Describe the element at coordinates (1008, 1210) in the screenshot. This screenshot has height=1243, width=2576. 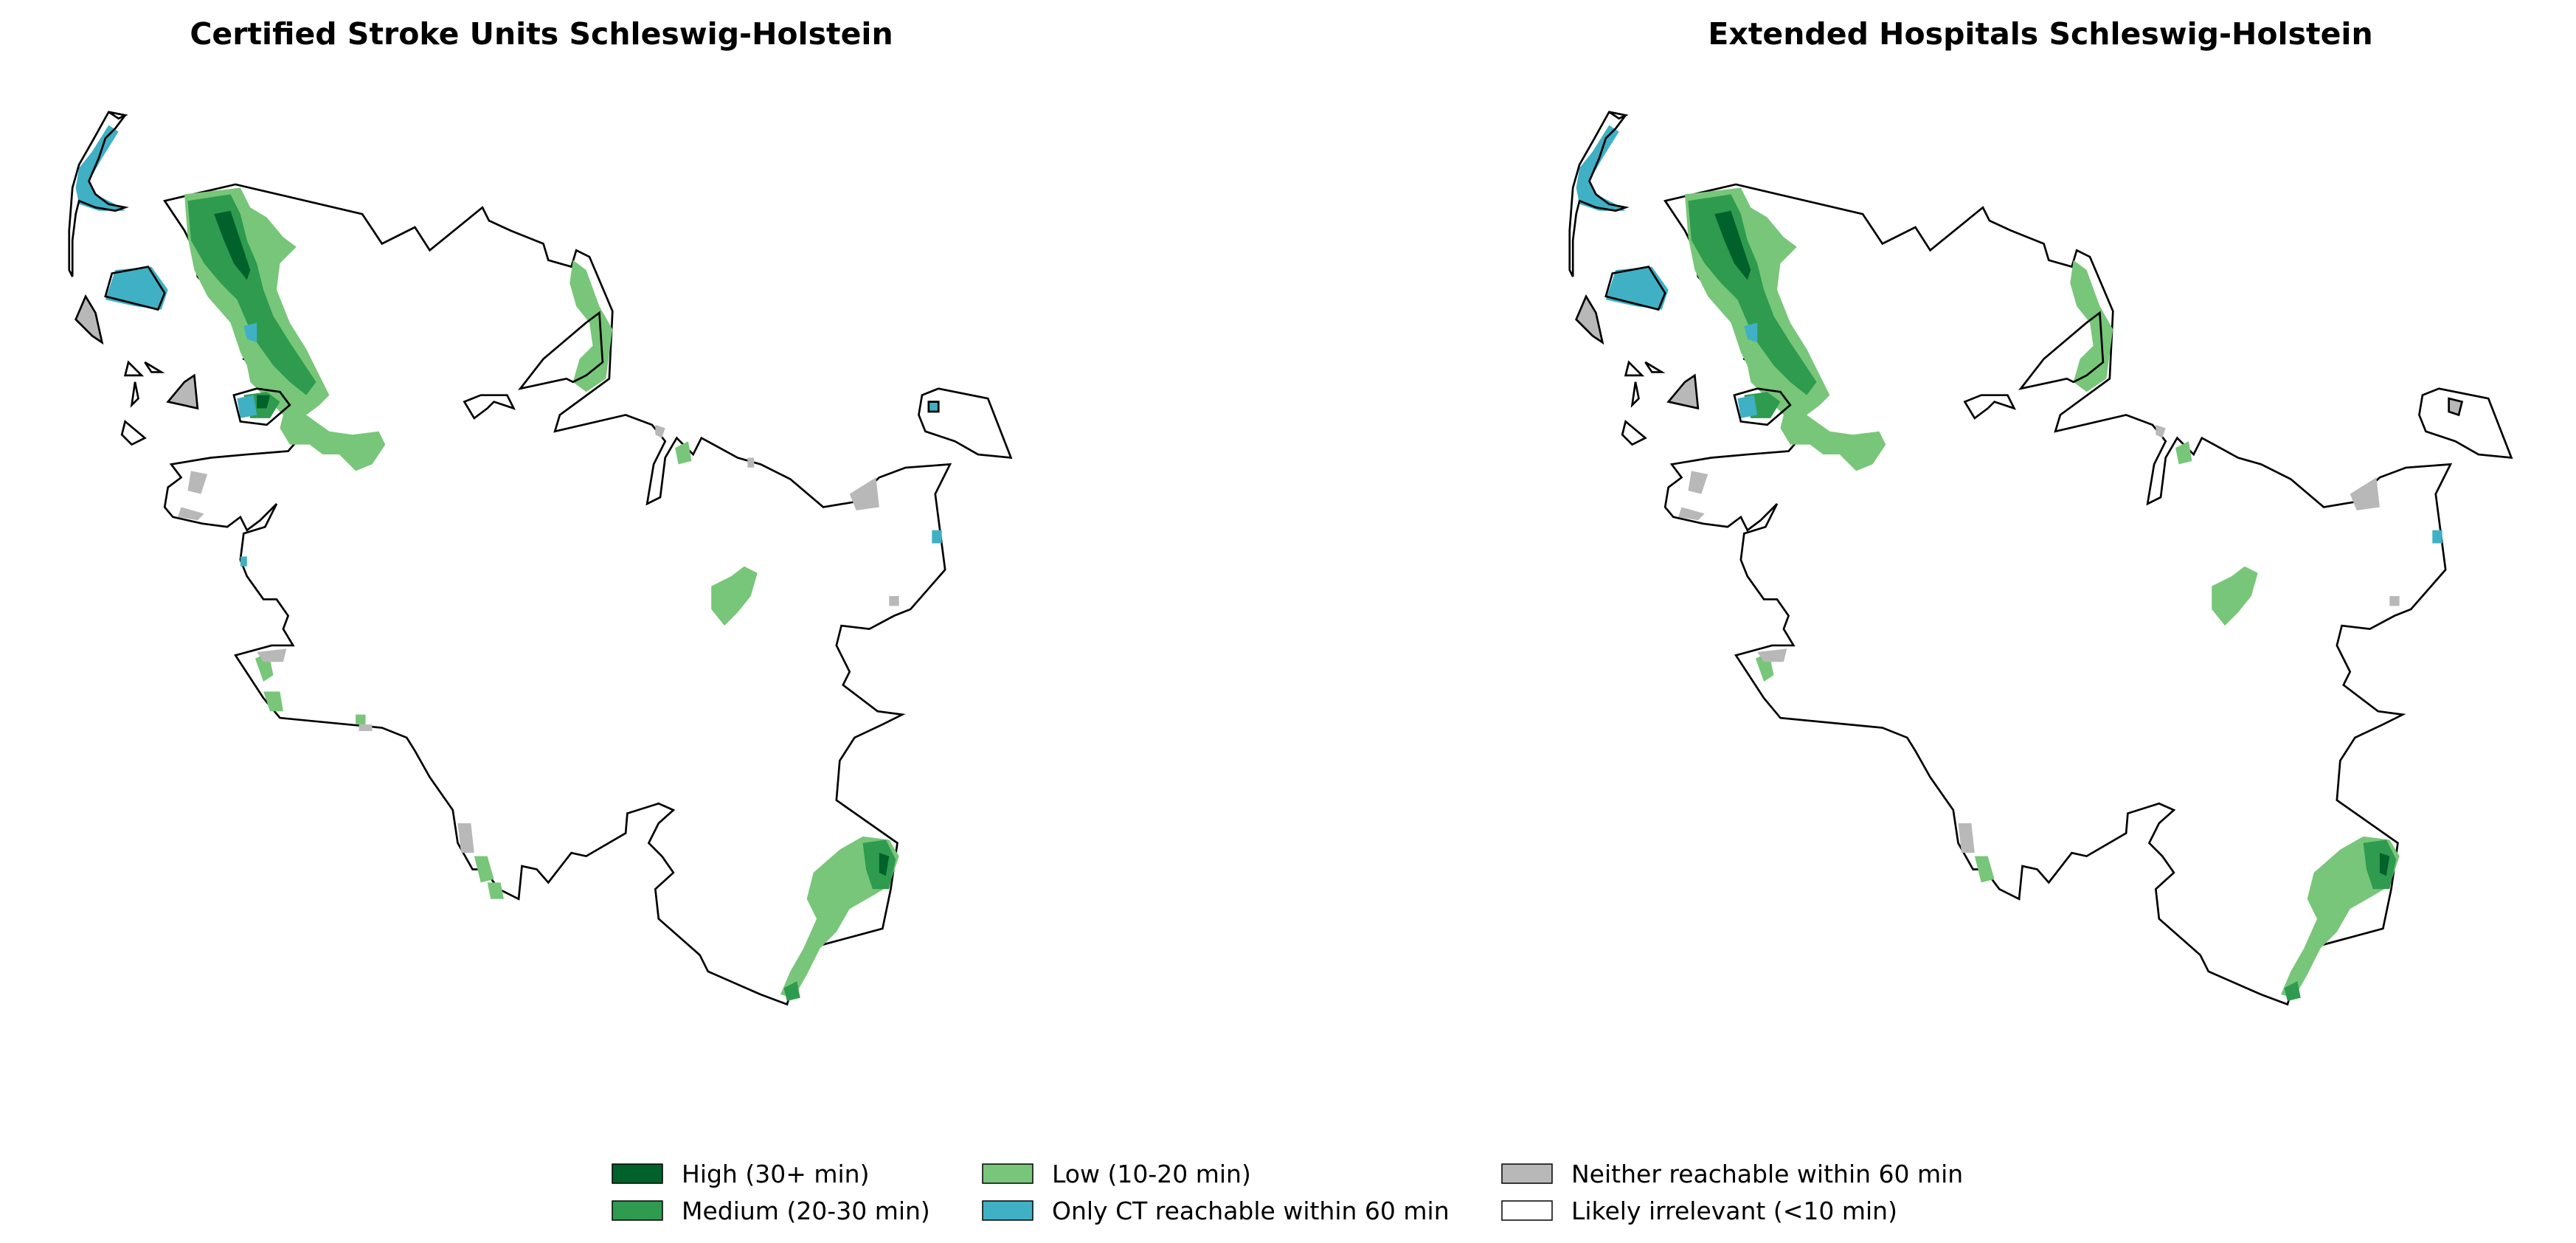
I see `legend-swatch-ct-only` at that location.